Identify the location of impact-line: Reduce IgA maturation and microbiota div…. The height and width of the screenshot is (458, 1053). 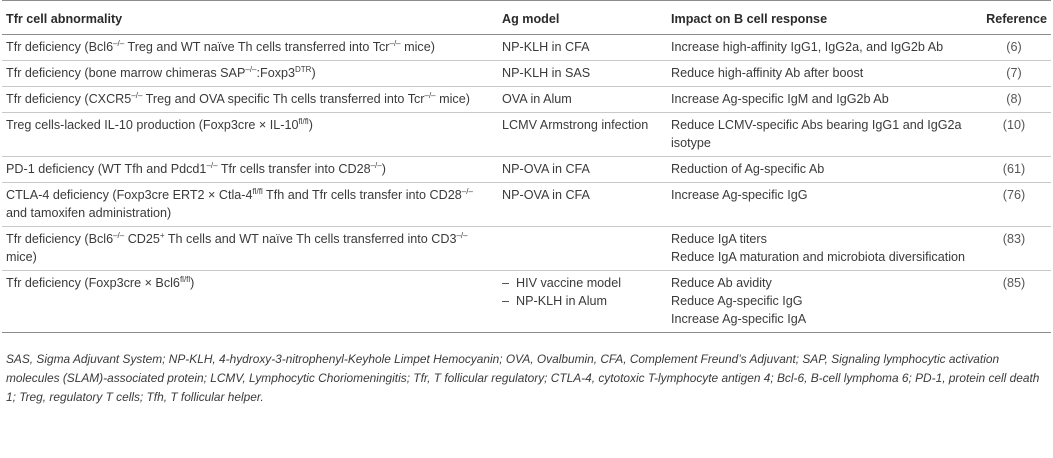
(818, 257).